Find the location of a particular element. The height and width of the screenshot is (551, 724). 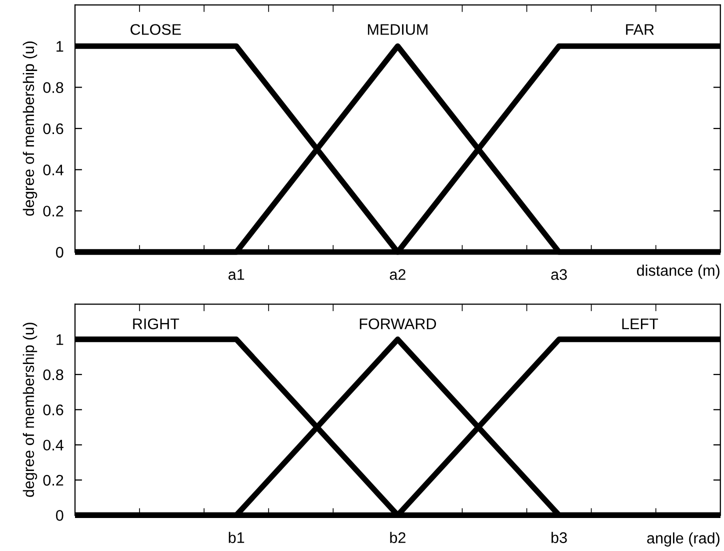

series-label: MEDIUM is located at coordinates (398, 29).